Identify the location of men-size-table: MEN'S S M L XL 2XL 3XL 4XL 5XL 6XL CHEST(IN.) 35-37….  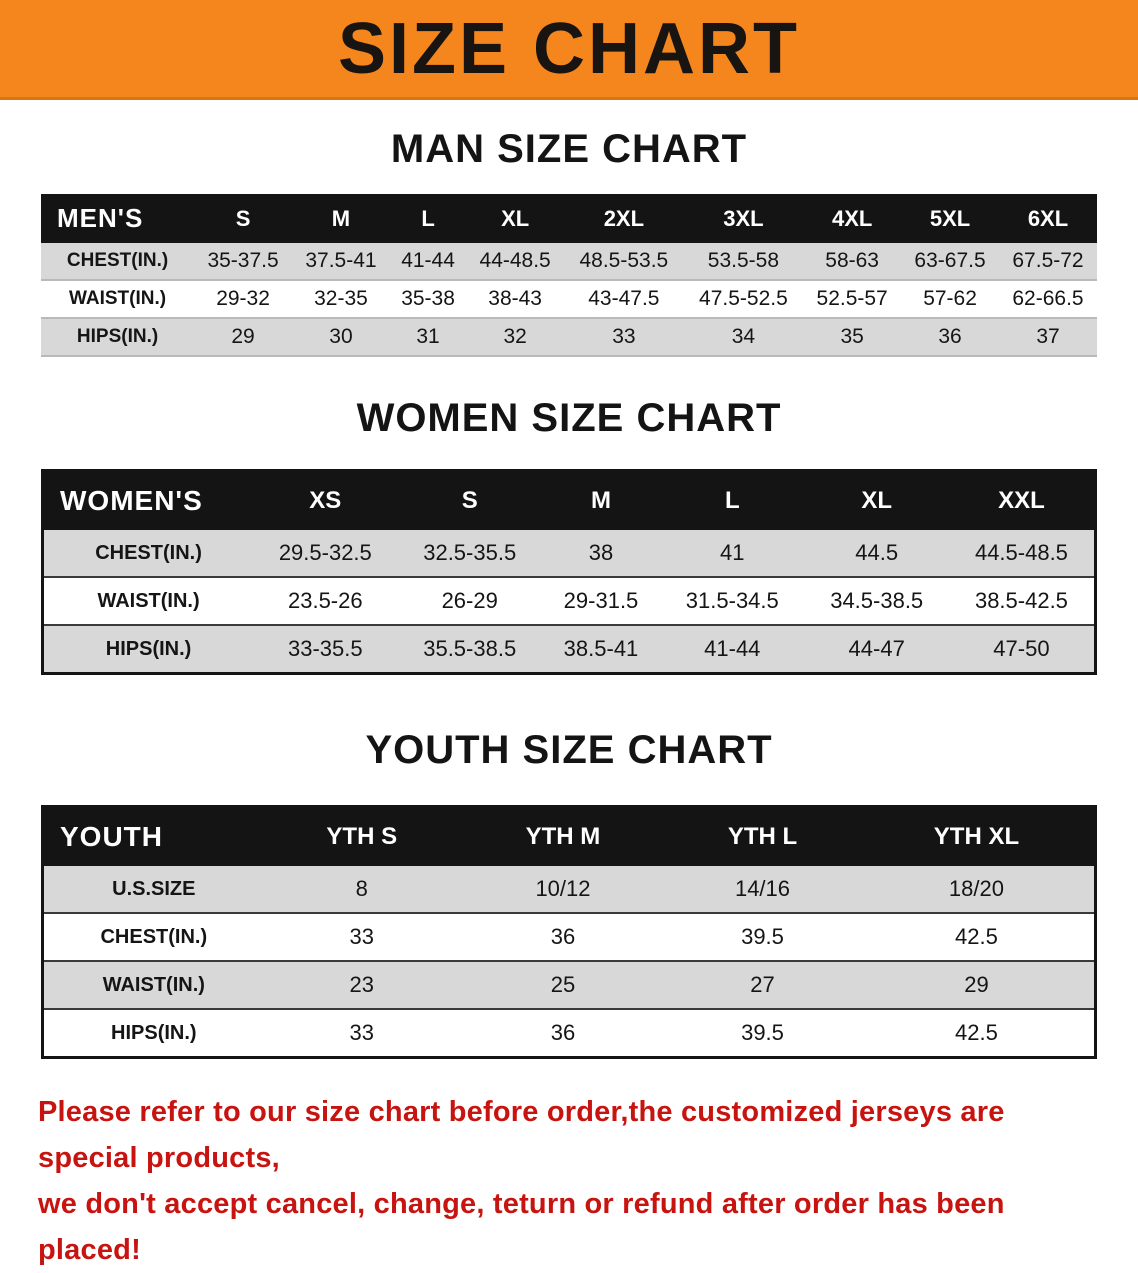
(569, 275).